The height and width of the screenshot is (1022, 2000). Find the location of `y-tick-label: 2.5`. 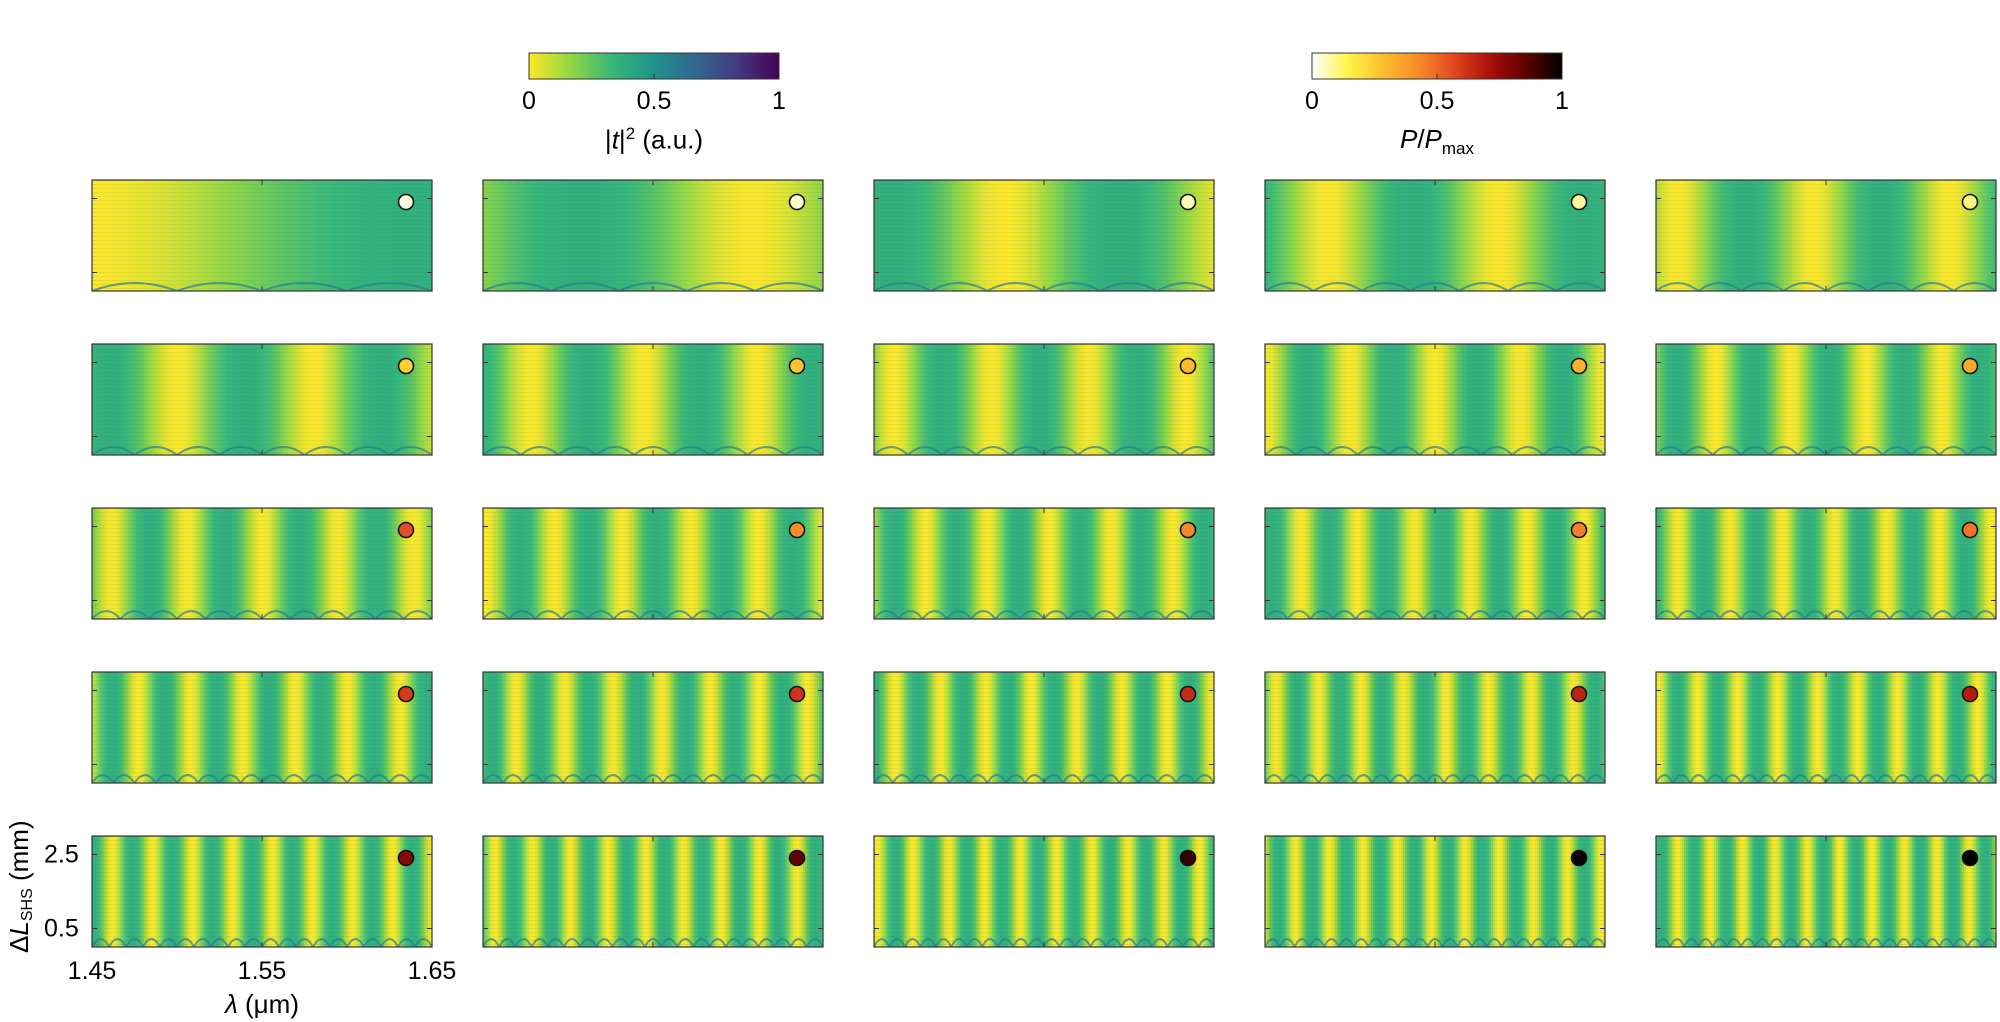

y-tick-label: 2.5 is located at coordinates (61, 854).